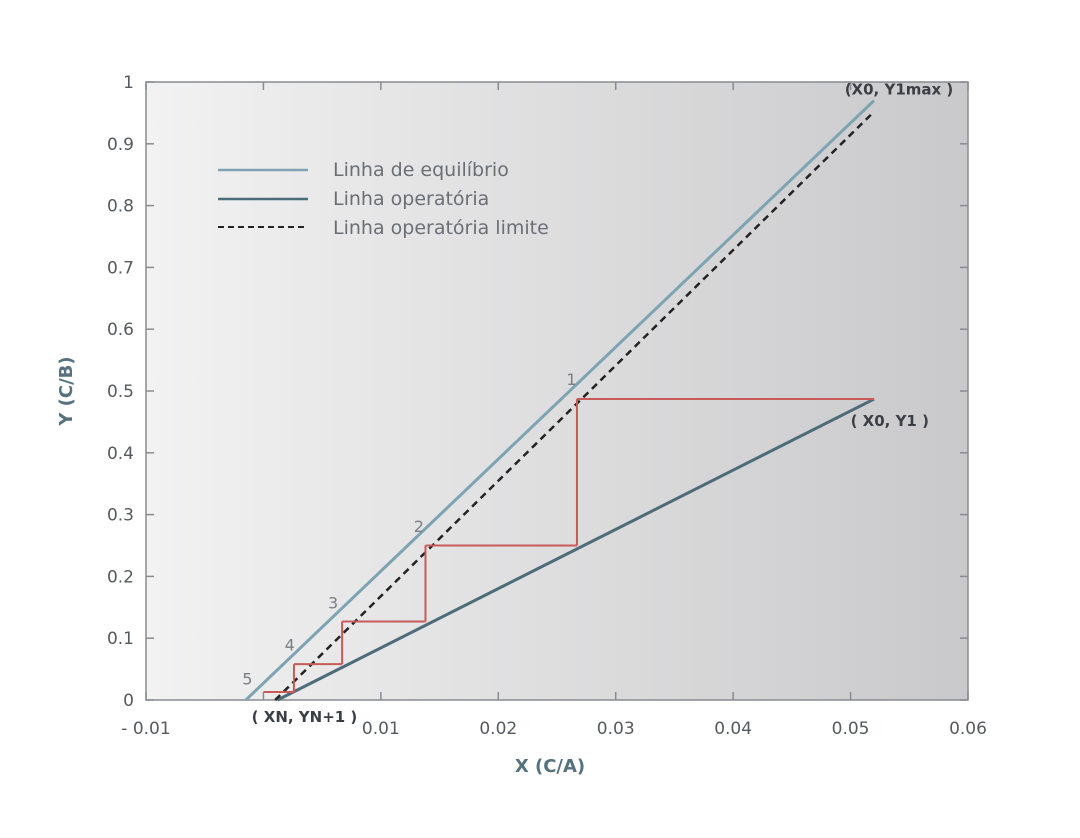  What do you see at coordinates (333, 603) in the screenshot?
I see `stage-number-label: 3` at bounding box center [333, 603].